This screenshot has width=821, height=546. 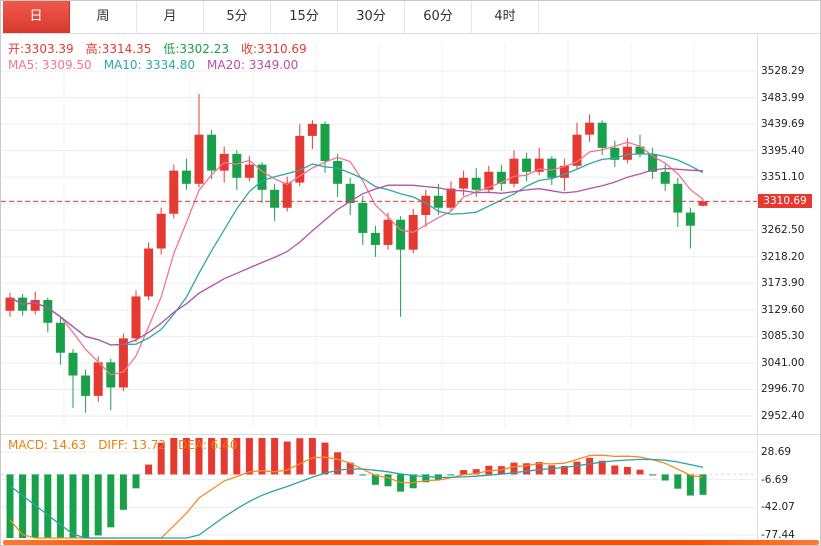 What do you see at coordinates (103, 17) in the screenshot?
I see `tab-week: 周` at bounding box center [103, 17].